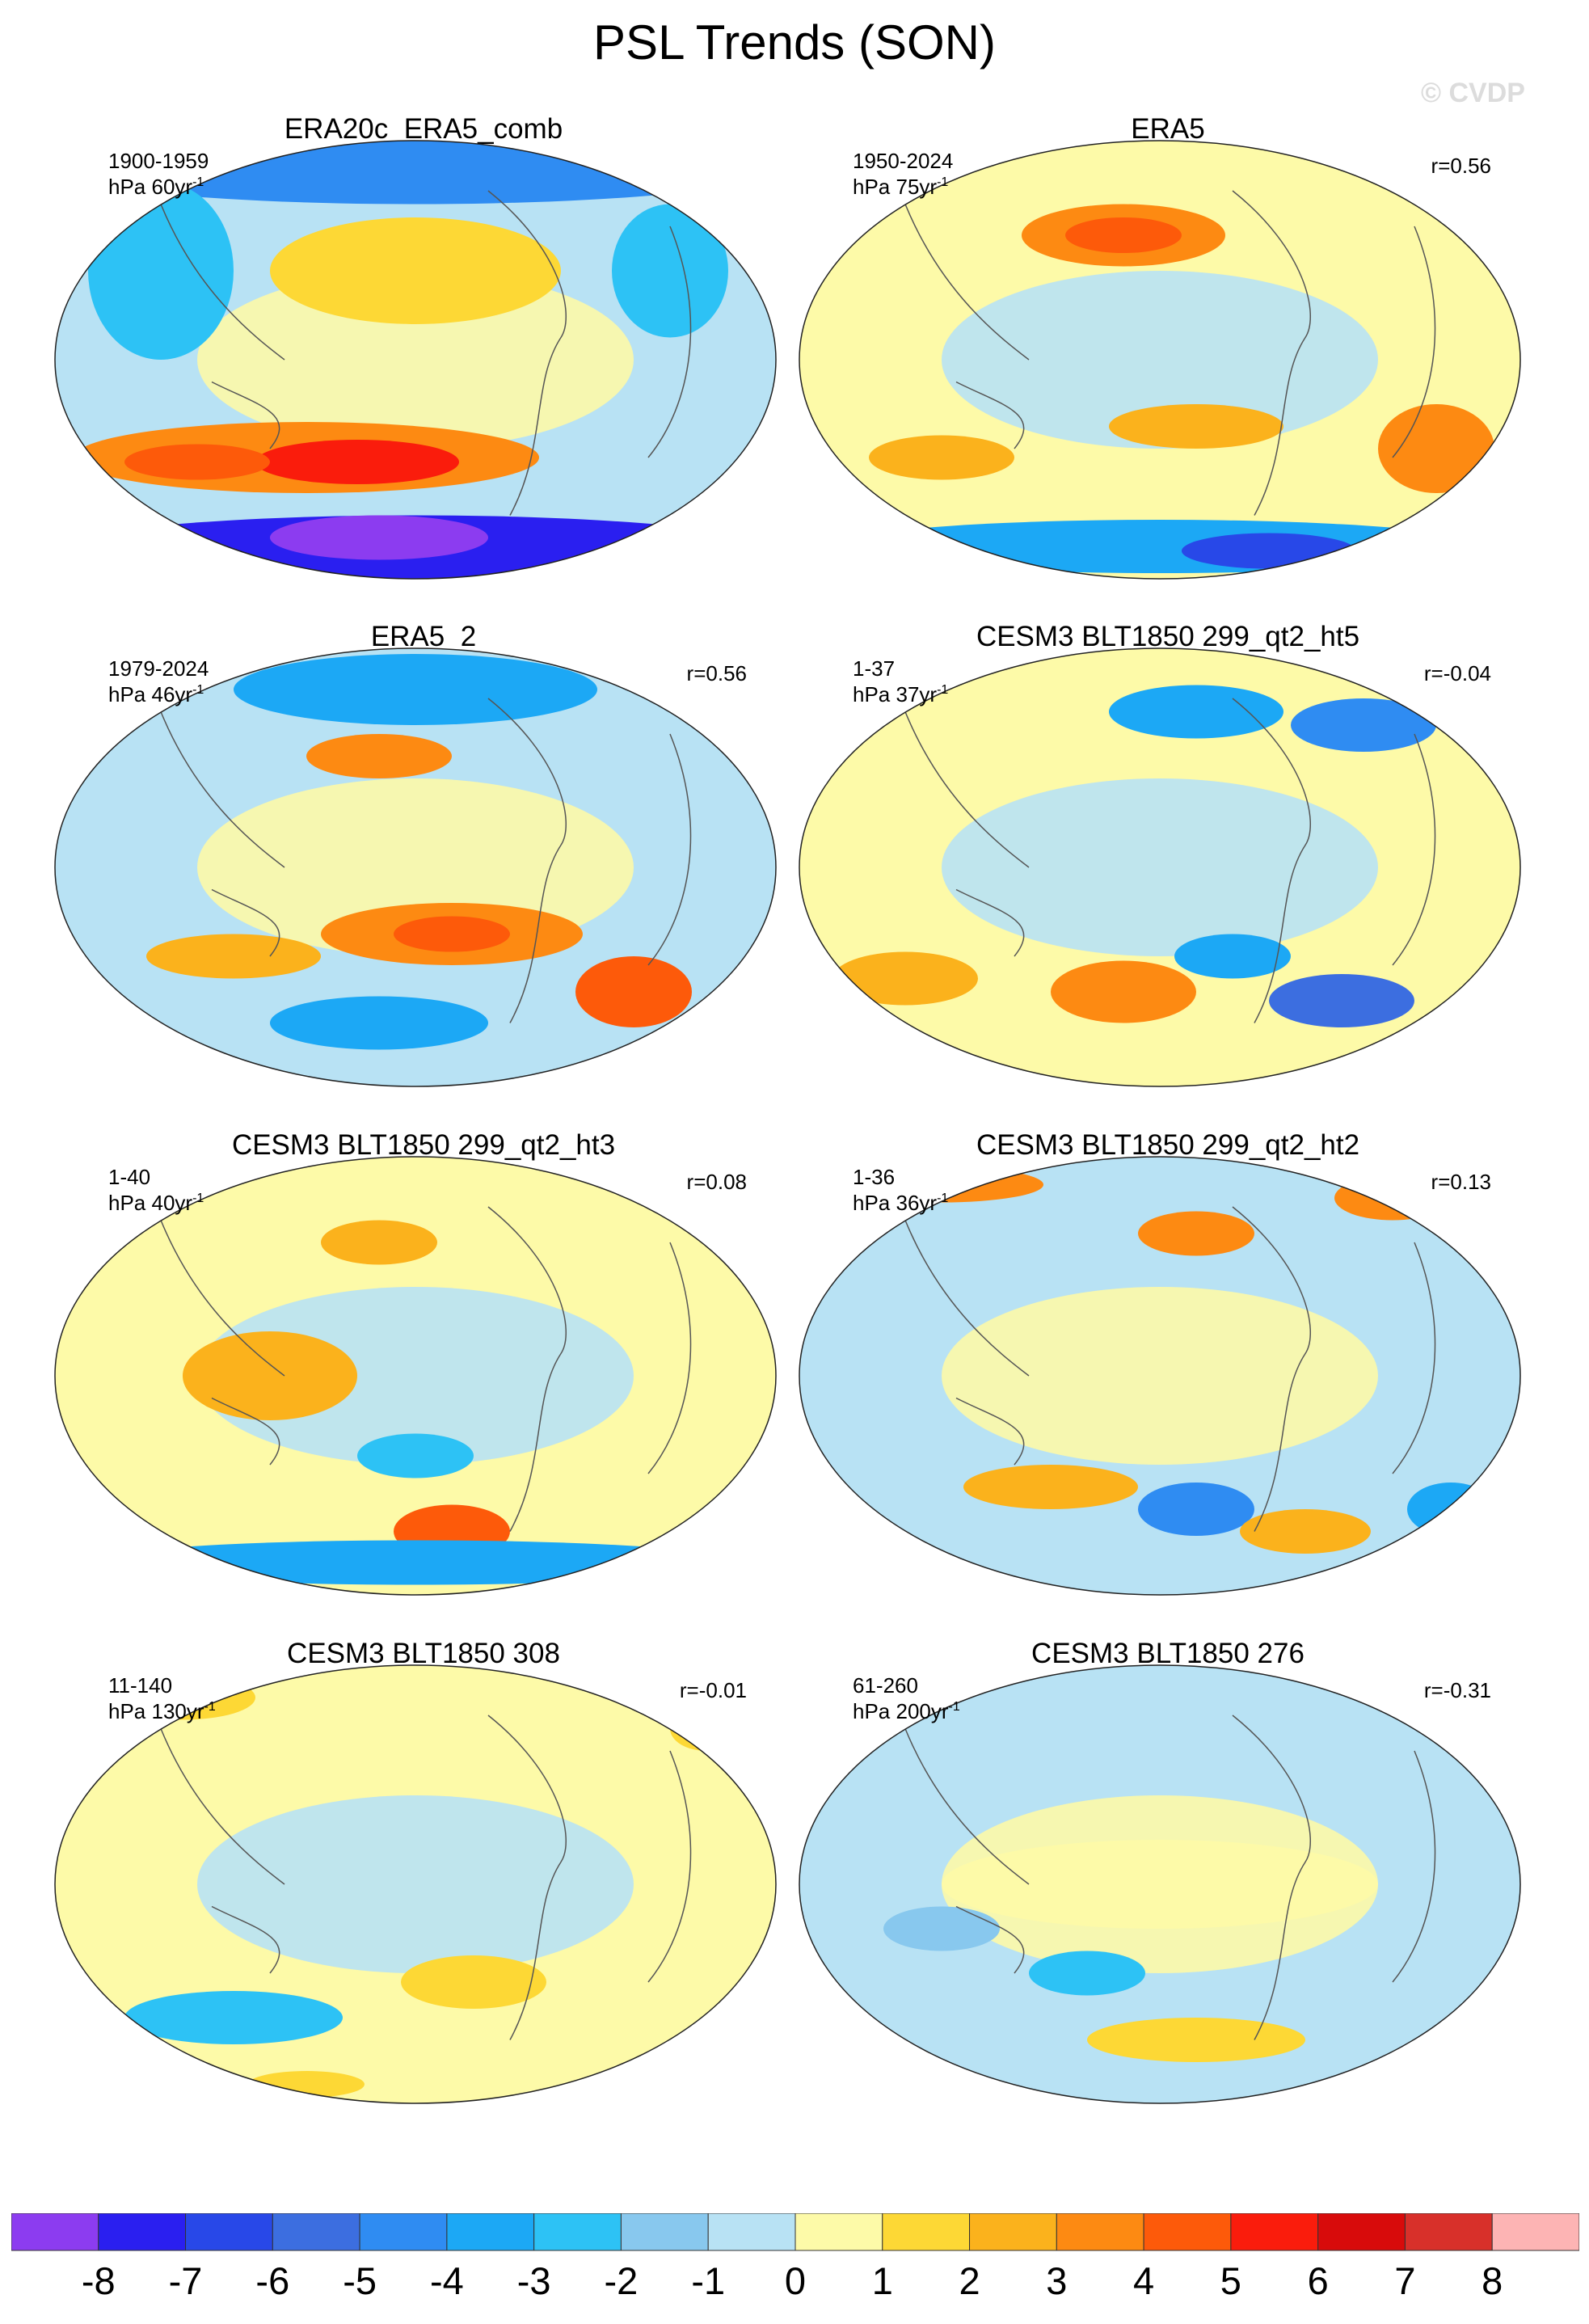  Describe the element at coordinates (156, 187) in the screenshot. I see `panel-units: hPa 60yr-1` at that location.